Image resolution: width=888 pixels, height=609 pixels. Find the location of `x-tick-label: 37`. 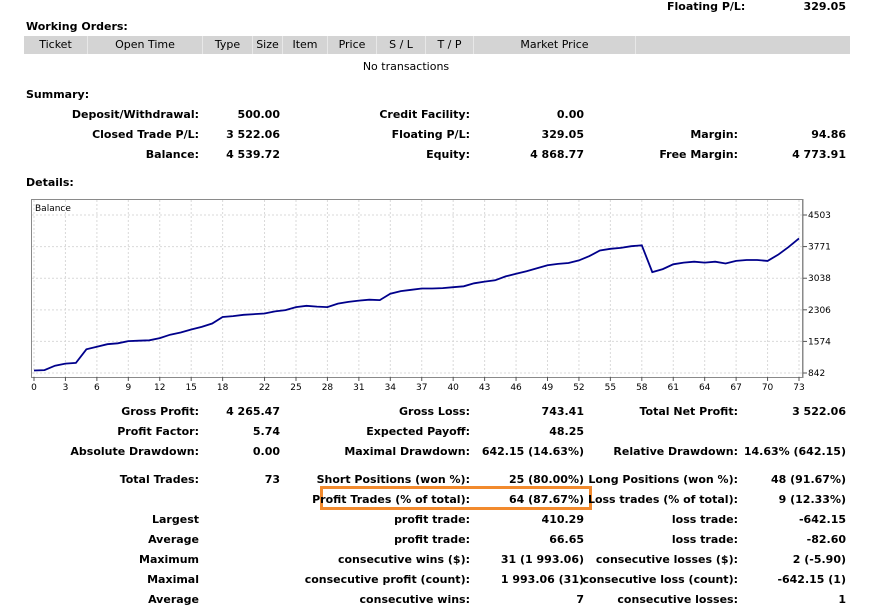

x-tick-label: 37 is located at coordinates (421, 388).